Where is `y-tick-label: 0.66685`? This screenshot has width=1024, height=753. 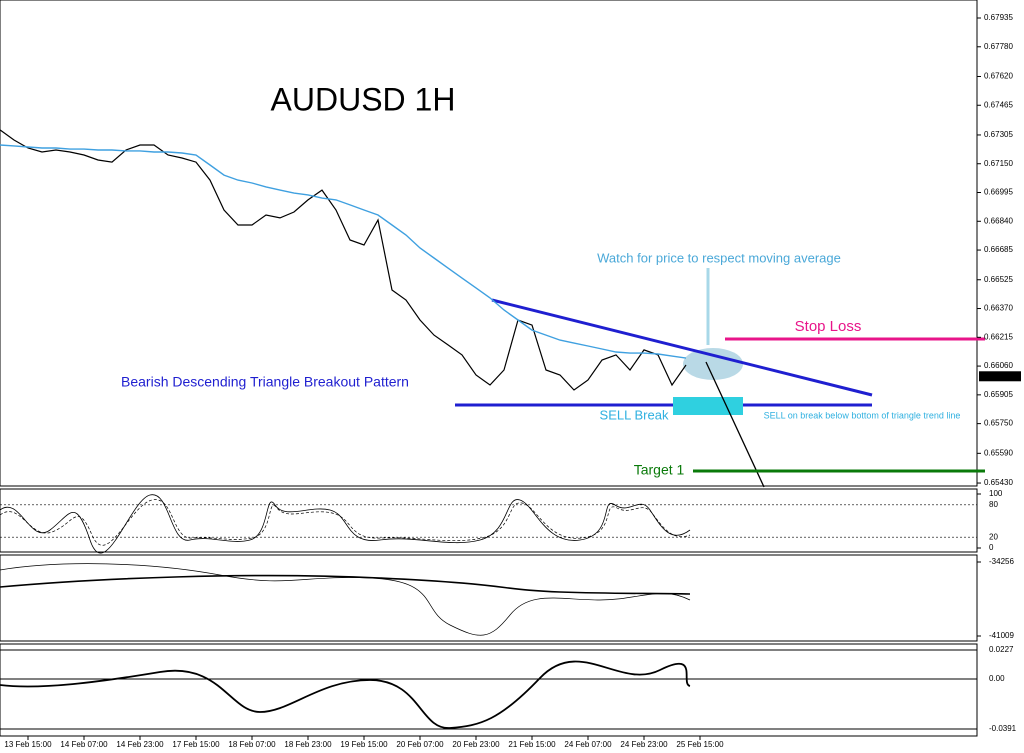 y-tick-label: 0.66685 is located at coordinates (998, 249).